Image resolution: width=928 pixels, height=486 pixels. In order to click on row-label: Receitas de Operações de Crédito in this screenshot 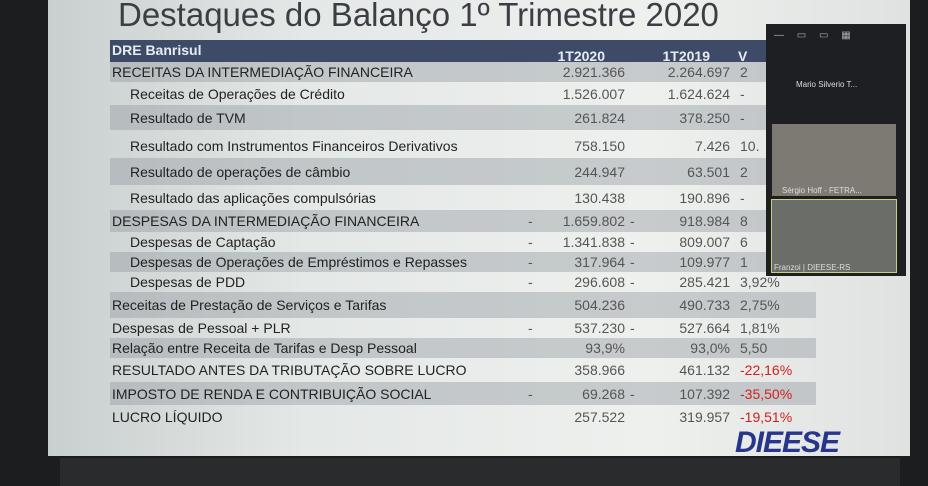, I will do `click(237, 93)`.